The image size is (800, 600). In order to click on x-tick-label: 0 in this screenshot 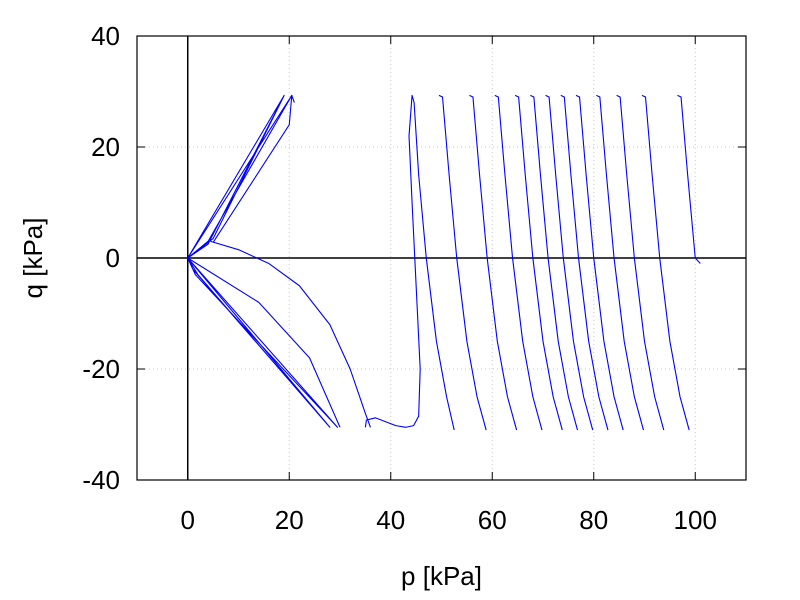, I will do `click(188, 520)`.